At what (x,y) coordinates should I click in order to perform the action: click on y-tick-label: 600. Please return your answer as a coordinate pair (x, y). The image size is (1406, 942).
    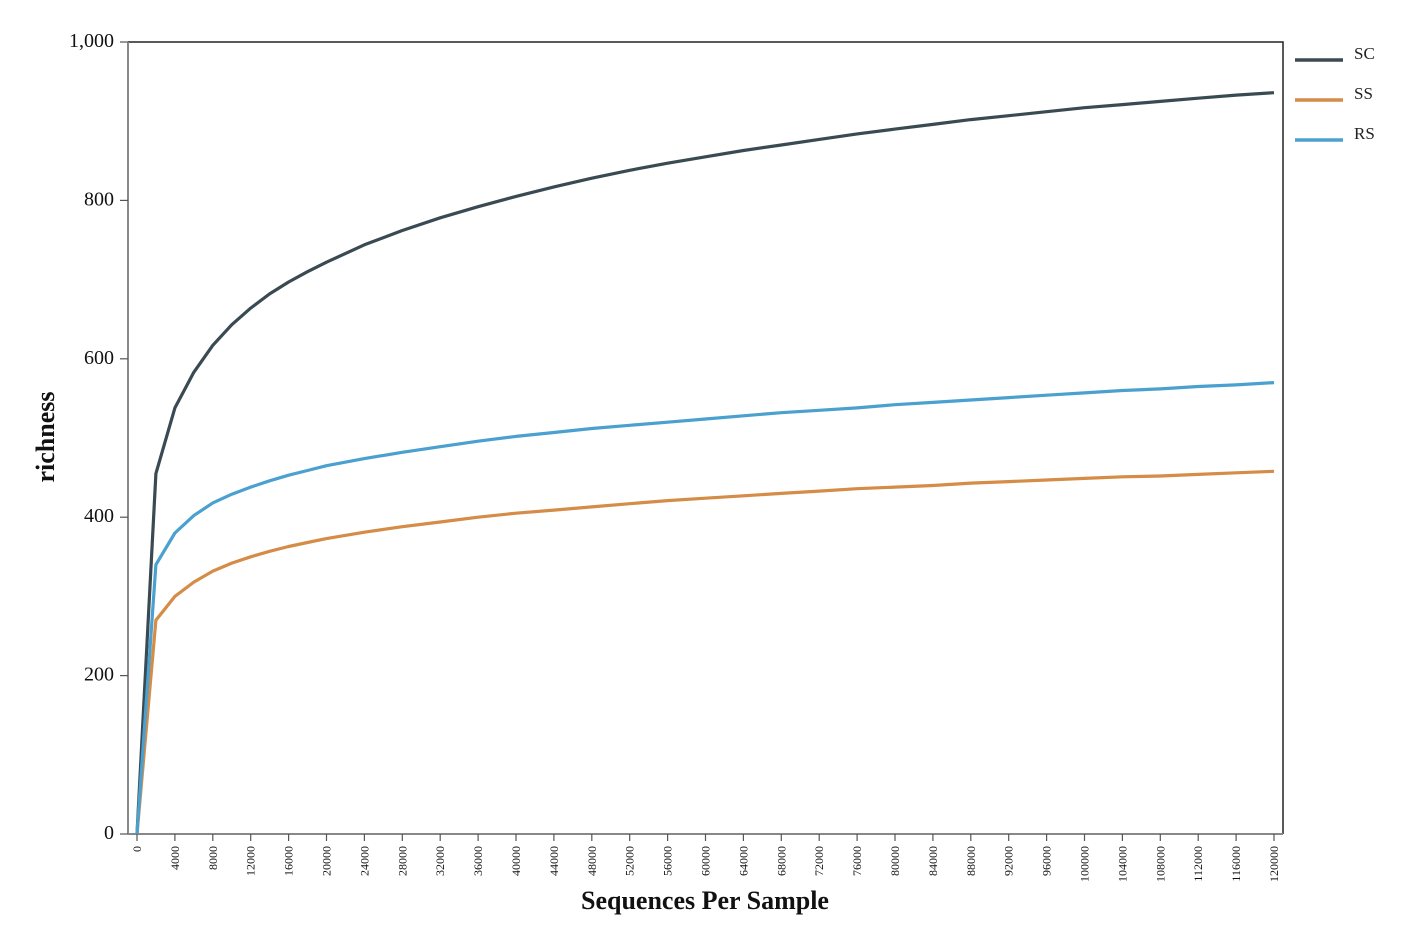
    Looking at the image, I should click on (99, 358).